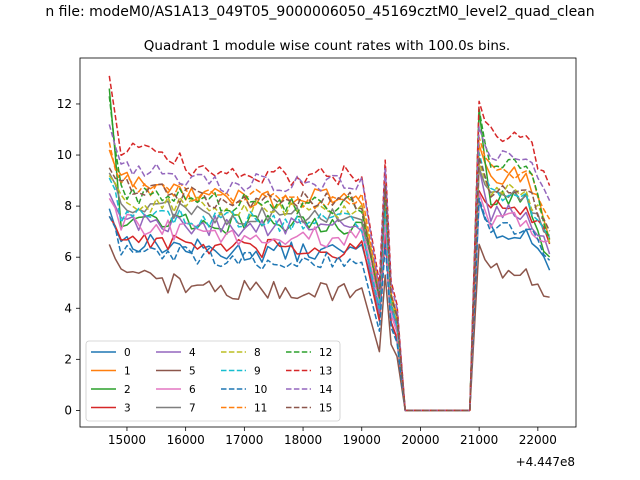 The width and height of the screenshot is (640, 480). Describe the element at coordinates (64, 104) in the screenshot. I see `y-tick-label: 12` at that location.